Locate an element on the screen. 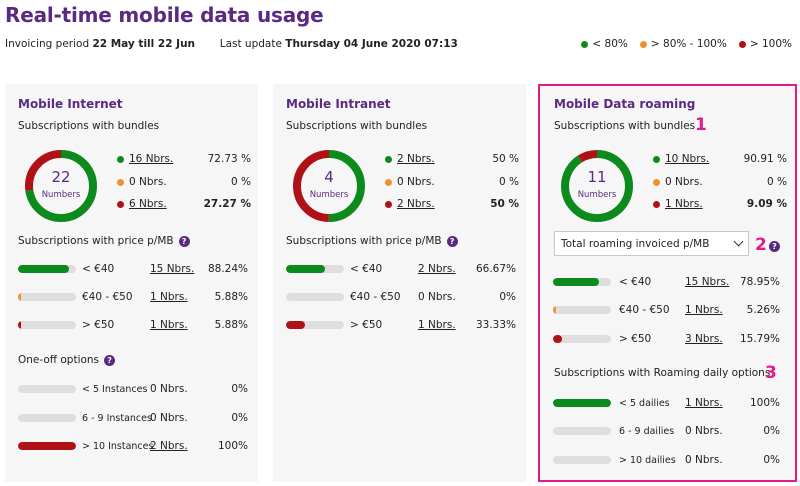 This screenshot has height=486, width=800. price-row: > €50 1 Nbrs. 5.88% is located at coordinates (133, 325).